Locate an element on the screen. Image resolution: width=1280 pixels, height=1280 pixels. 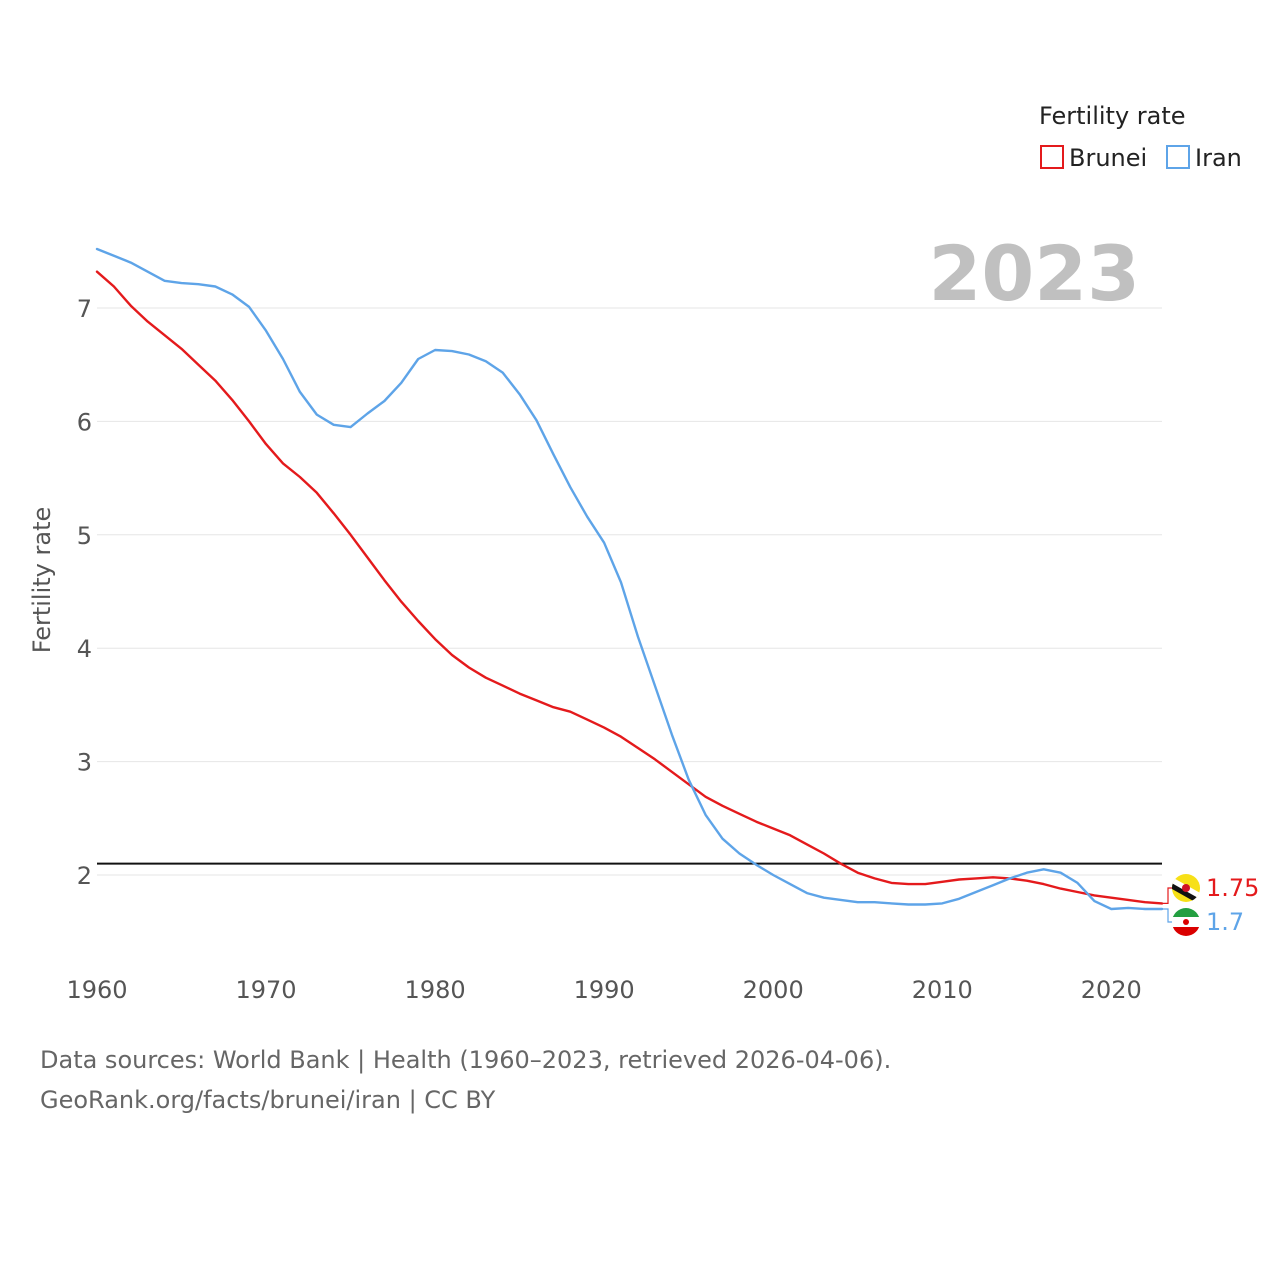
flag-brunei-icon is located at coordinates (1186, 888).